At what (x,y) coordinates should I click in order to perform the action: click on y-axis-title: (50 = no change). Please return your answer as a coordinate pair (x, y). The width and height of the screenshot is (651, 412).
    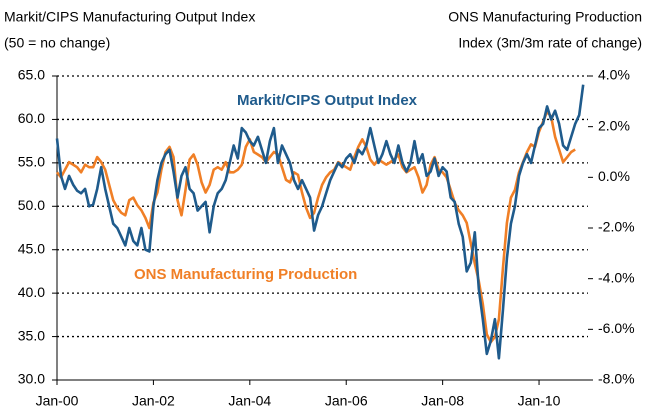
    Looking at the image, I should click on (57, 43).